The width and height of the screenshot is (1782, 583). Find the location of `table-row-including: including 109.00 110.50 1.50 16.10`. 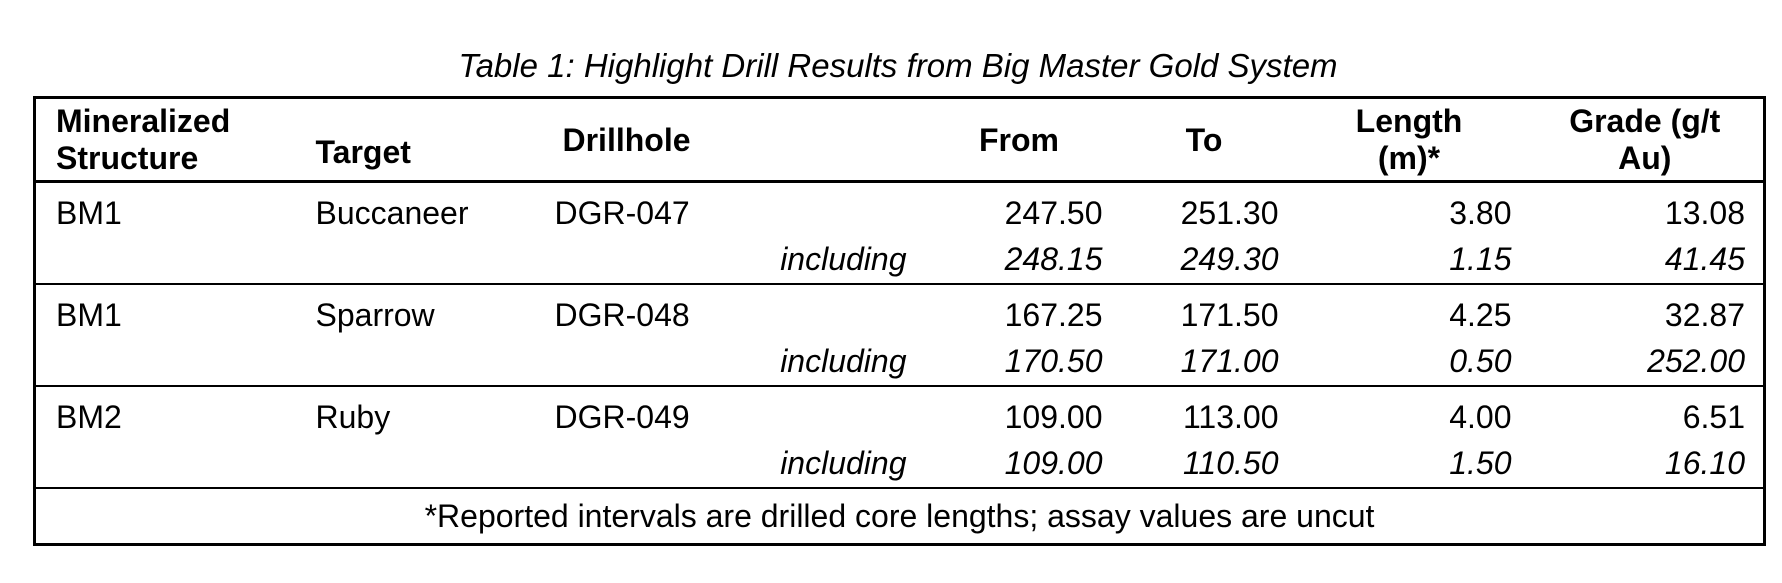

table-row-including: including 109.00 110.50 1.50 16.10 is located at coordinates (899, 463).